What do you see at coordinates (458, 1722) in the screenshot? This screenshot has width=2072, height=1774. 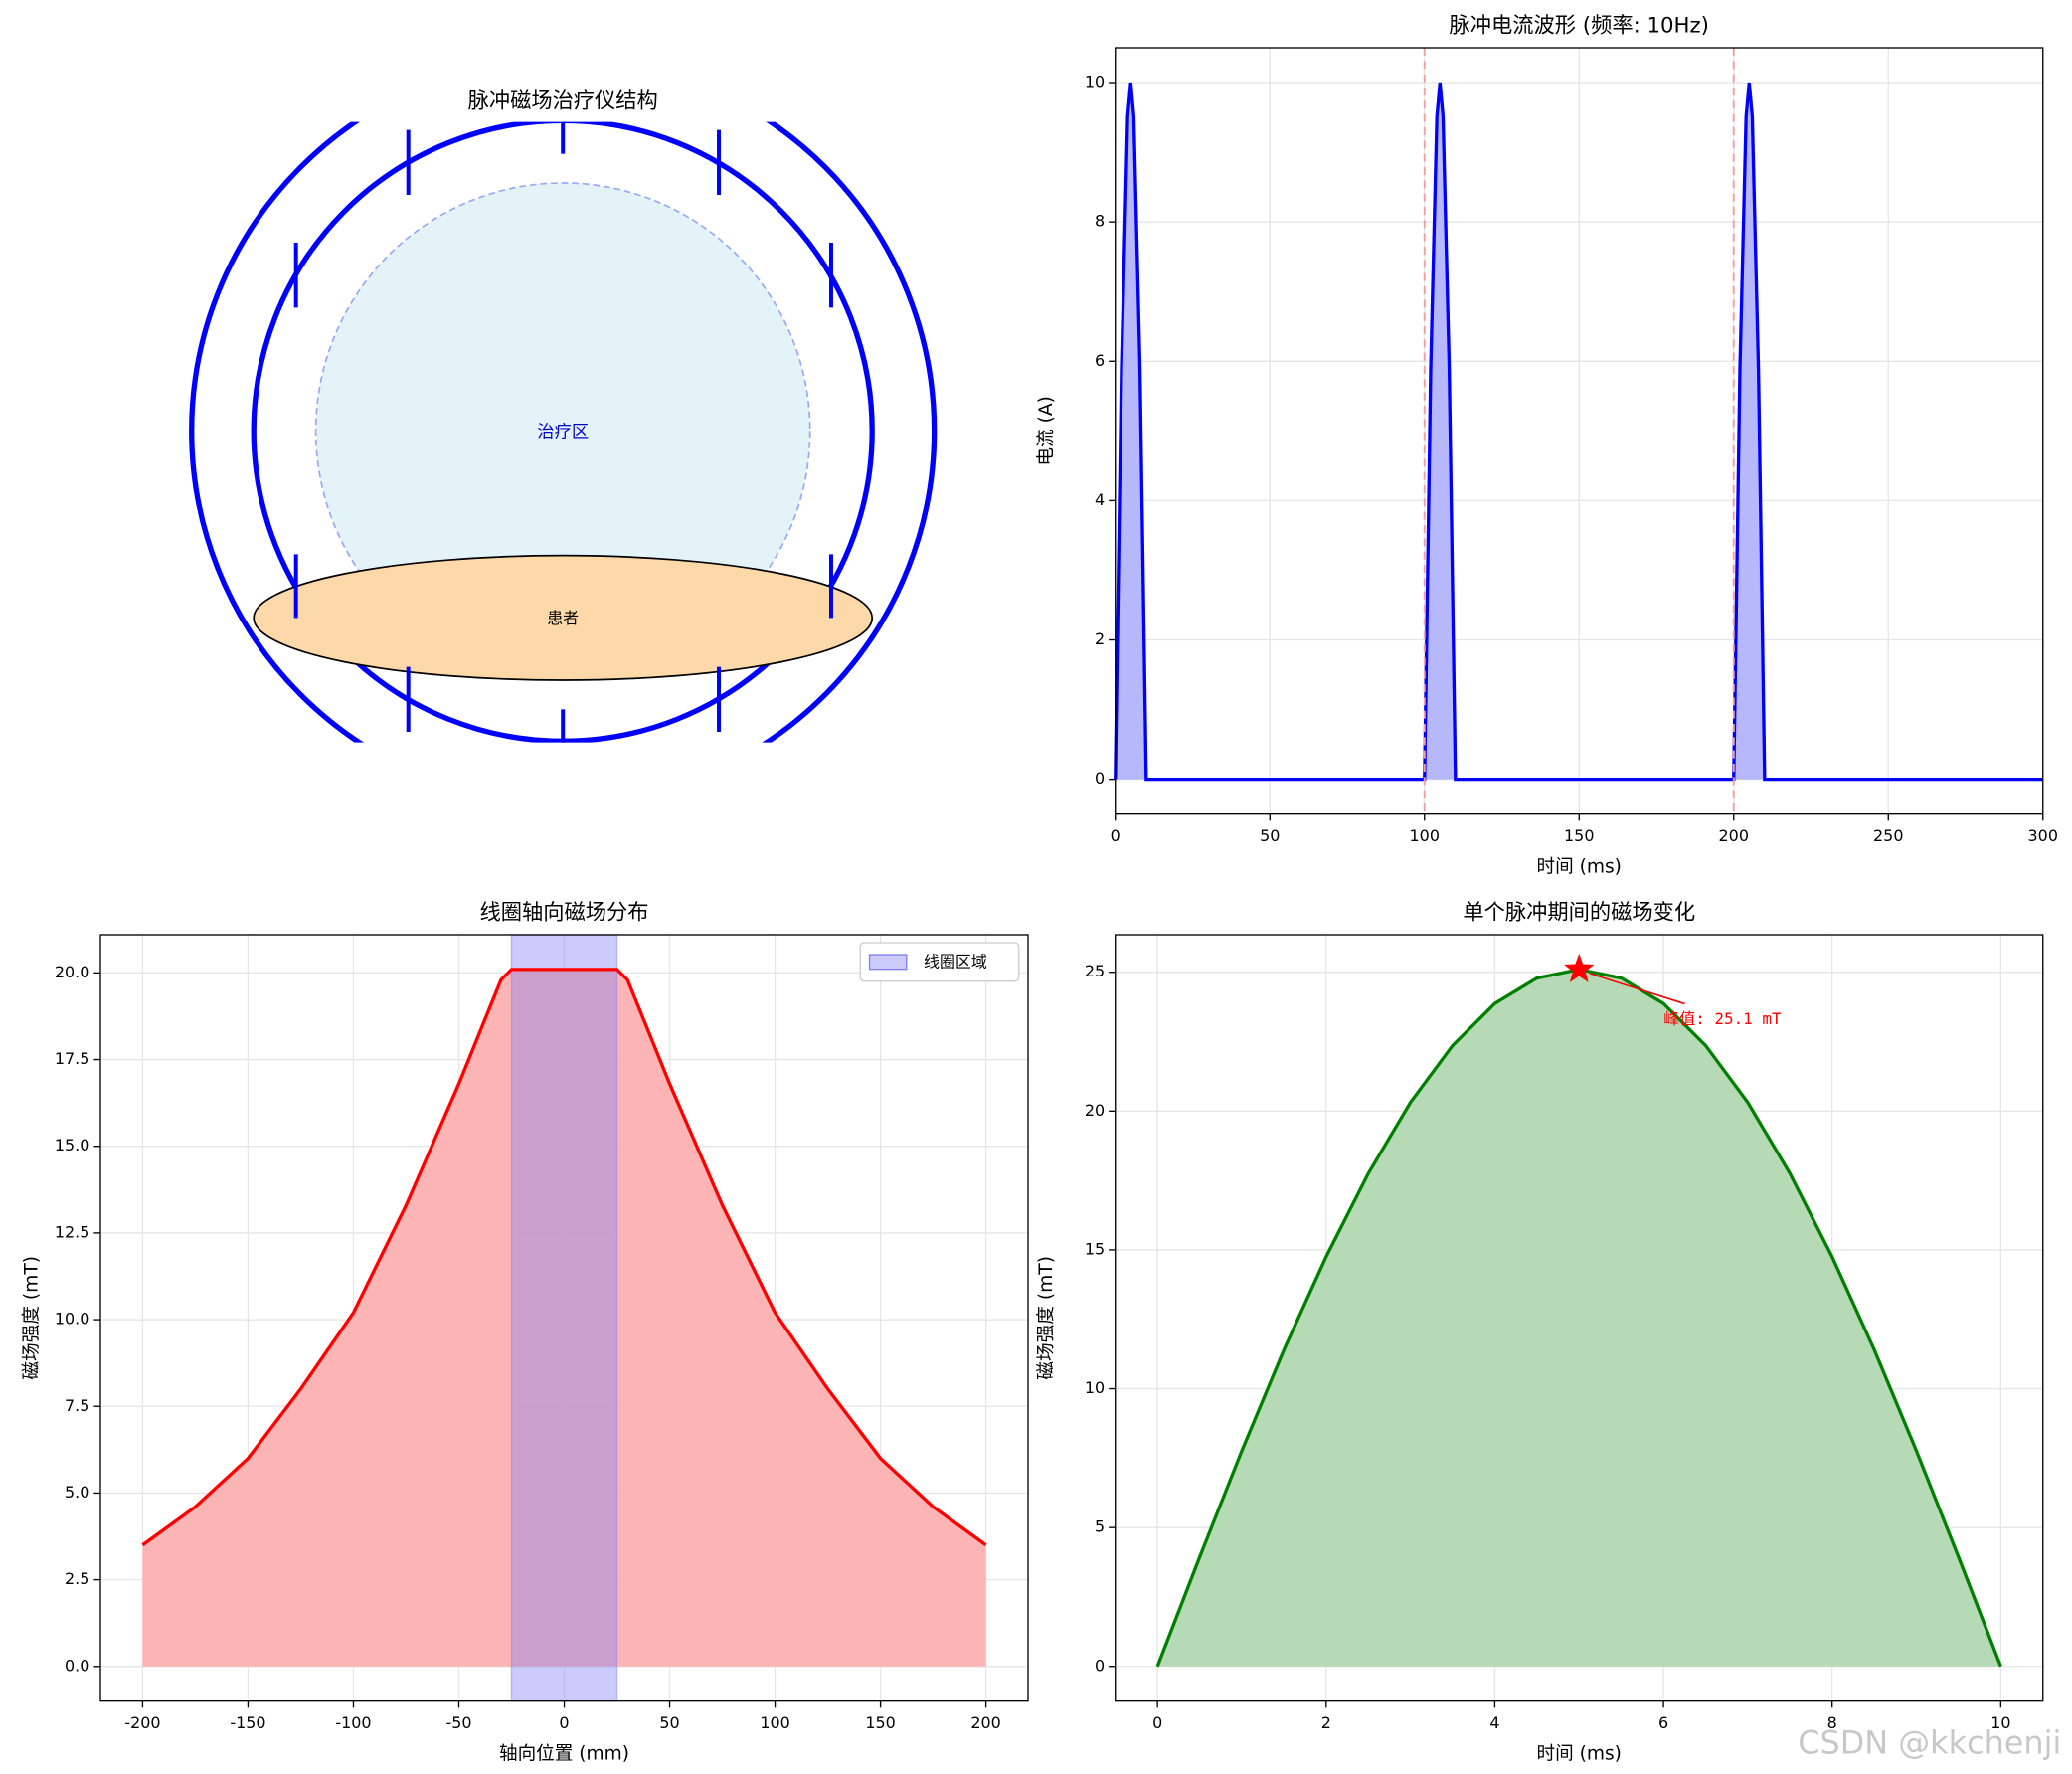 I see `x-tick-label: -50` at bounding box center [458, 1722].